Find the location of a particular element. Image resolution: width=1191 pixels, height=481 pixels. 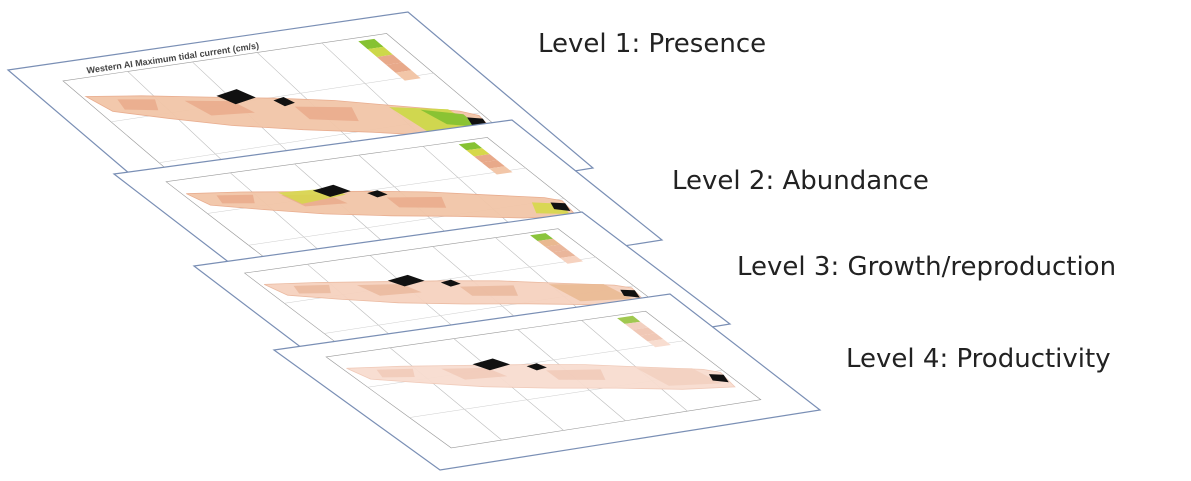

level-2-label: Level 2: Abundance is located at coordinates (800, 181).